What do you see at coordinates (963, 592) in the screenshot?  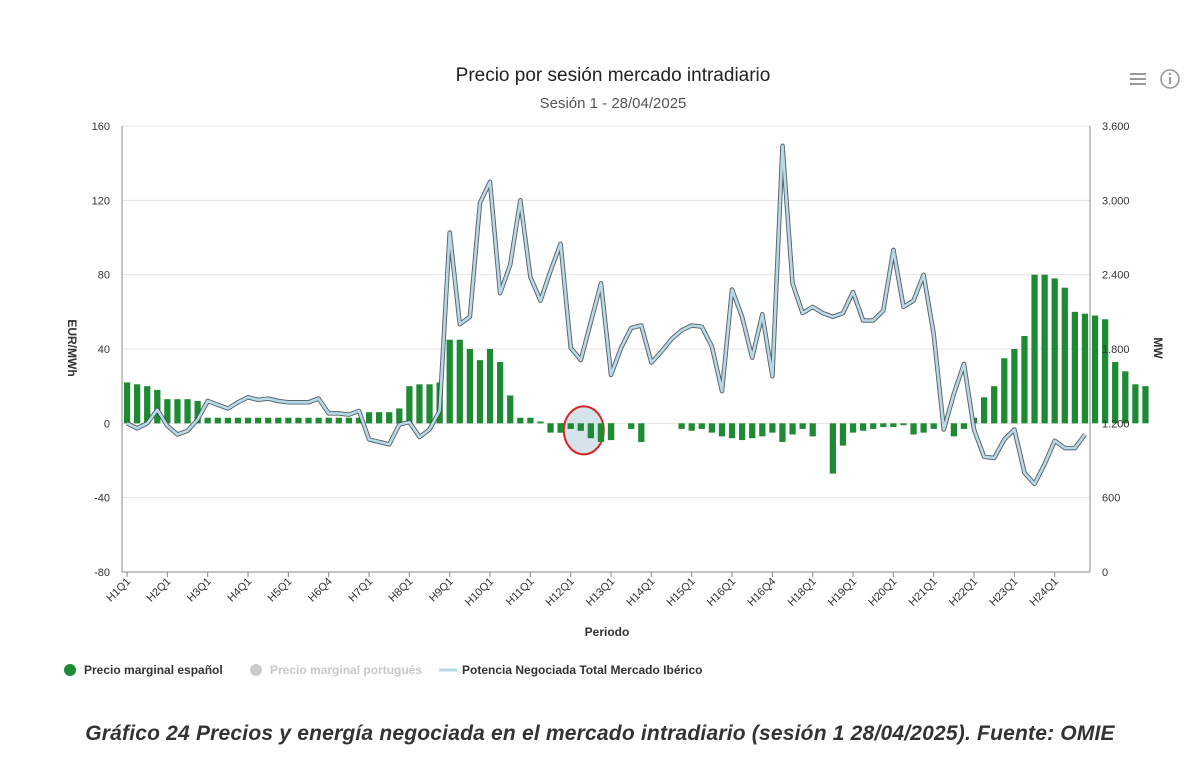 I see `x-tick-label: H22Q1` at bounding box center [963, 592].